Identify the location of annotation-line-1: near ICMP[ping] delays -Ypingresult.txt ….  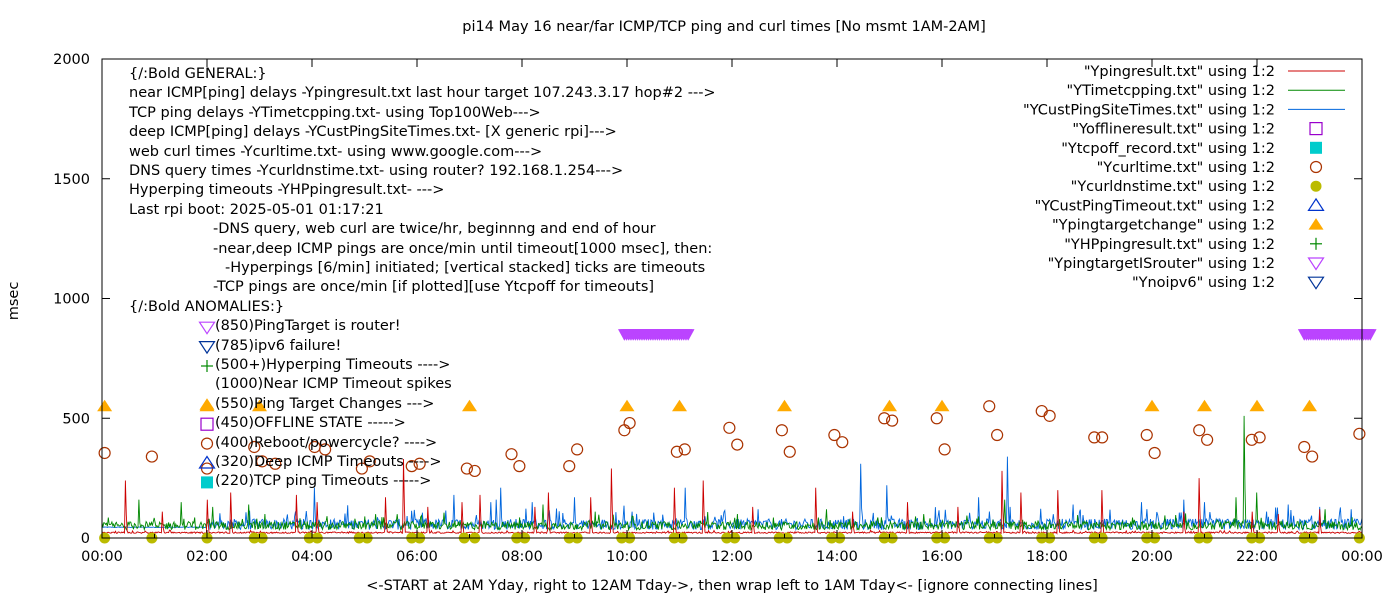
(422, 93).